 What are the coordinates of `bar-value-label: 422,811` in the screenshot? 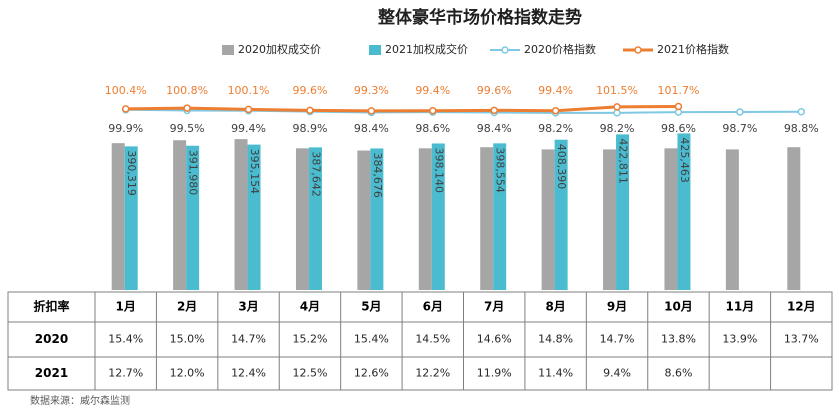 It's located at (623, 161).